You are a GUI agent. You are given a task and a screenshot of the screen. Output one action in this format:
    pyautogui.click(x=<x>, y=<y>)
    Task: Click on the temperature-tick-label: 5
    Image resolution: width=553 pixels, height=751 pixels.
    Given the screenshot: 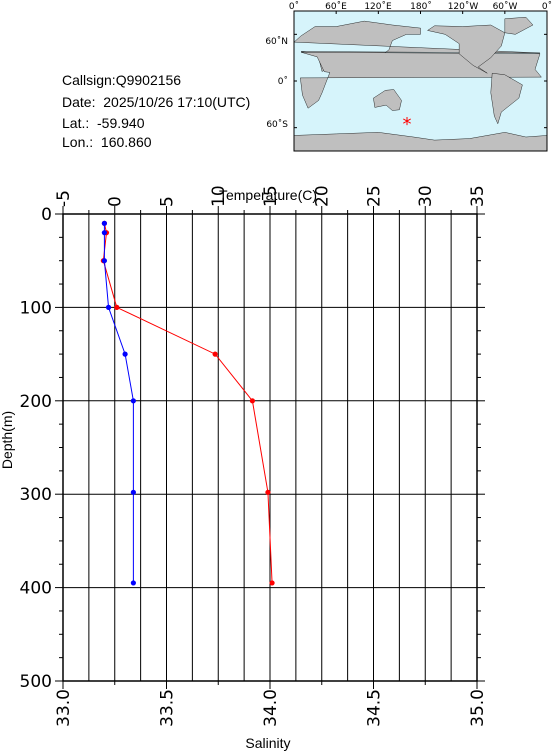 What is the action you would take?
    pyautogui.click(x=167, y=201)
    